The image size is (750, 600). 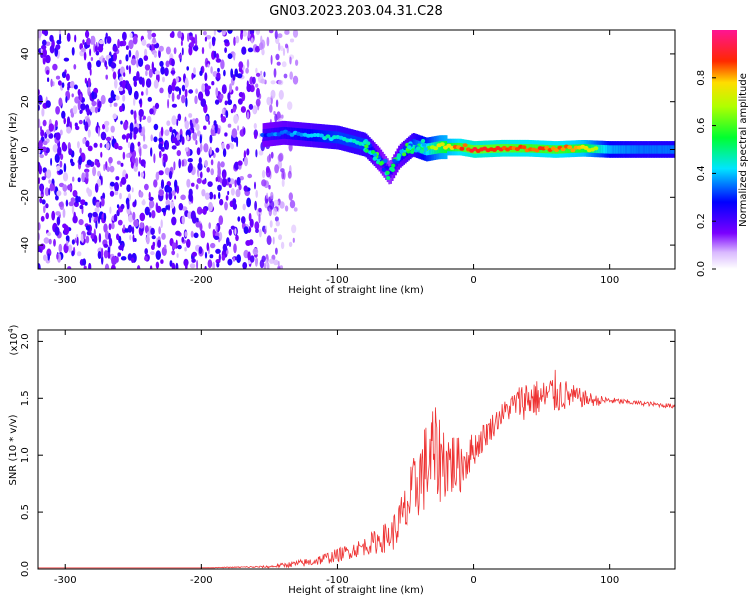 I want to click on spectrogram-x-axis-label: Height of straight line (km), so click(x=356, y=290).